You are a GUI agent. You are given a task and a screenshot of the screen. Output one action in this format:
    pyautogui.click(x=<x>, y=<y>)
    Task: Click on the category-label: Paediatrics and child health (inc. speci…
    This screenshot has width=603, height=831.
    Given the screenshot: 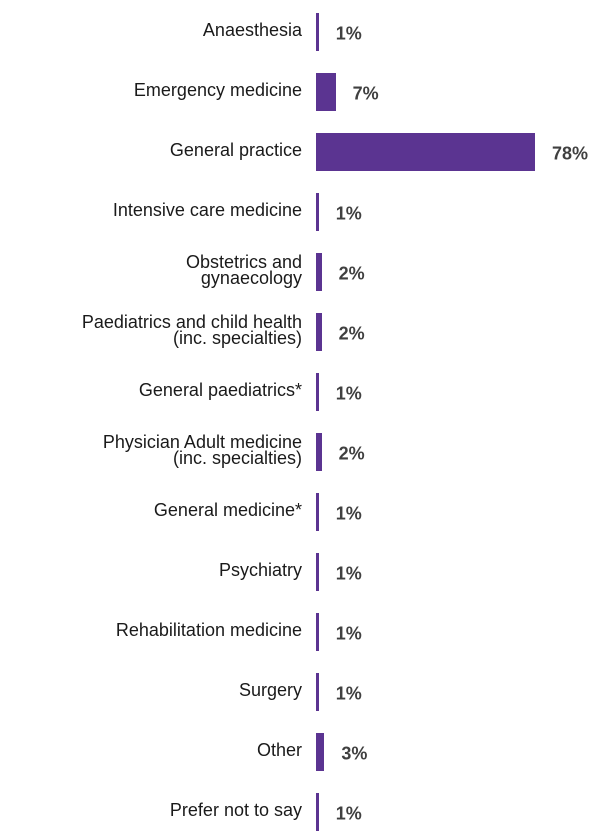 What is the action you would take?
    pyautogui.click(x=191, y=330)
    